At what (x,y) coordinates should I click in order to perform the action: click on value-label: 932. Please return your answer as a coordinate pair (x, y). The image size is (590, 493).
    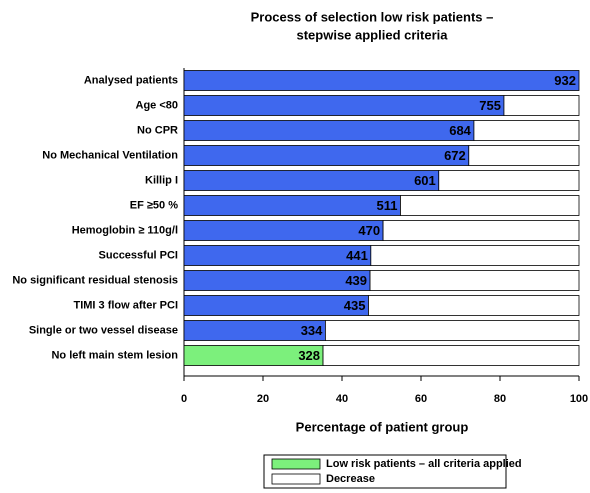
    Looking at the image, I should click on (565, 80).